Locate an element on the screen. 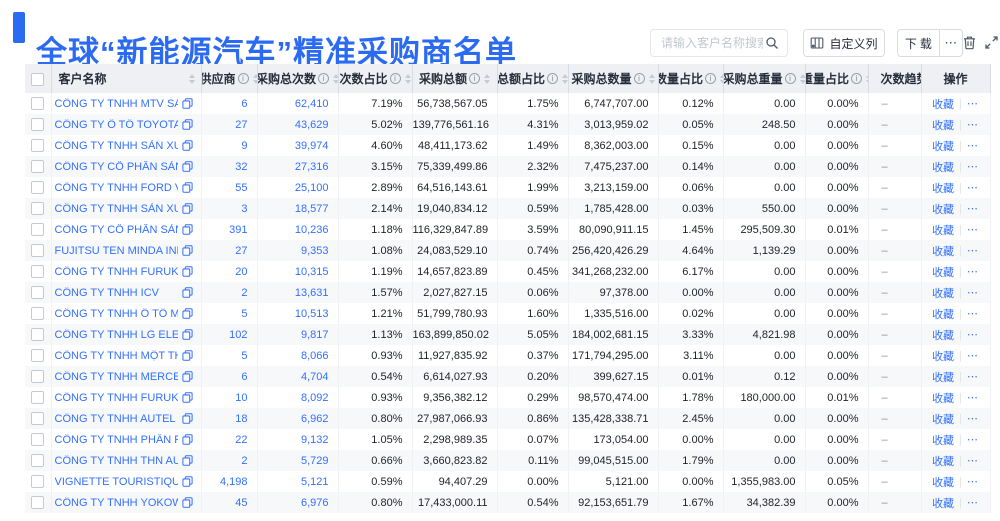  column-header-amount: 采购总额 is located at coordinates (455, 78).